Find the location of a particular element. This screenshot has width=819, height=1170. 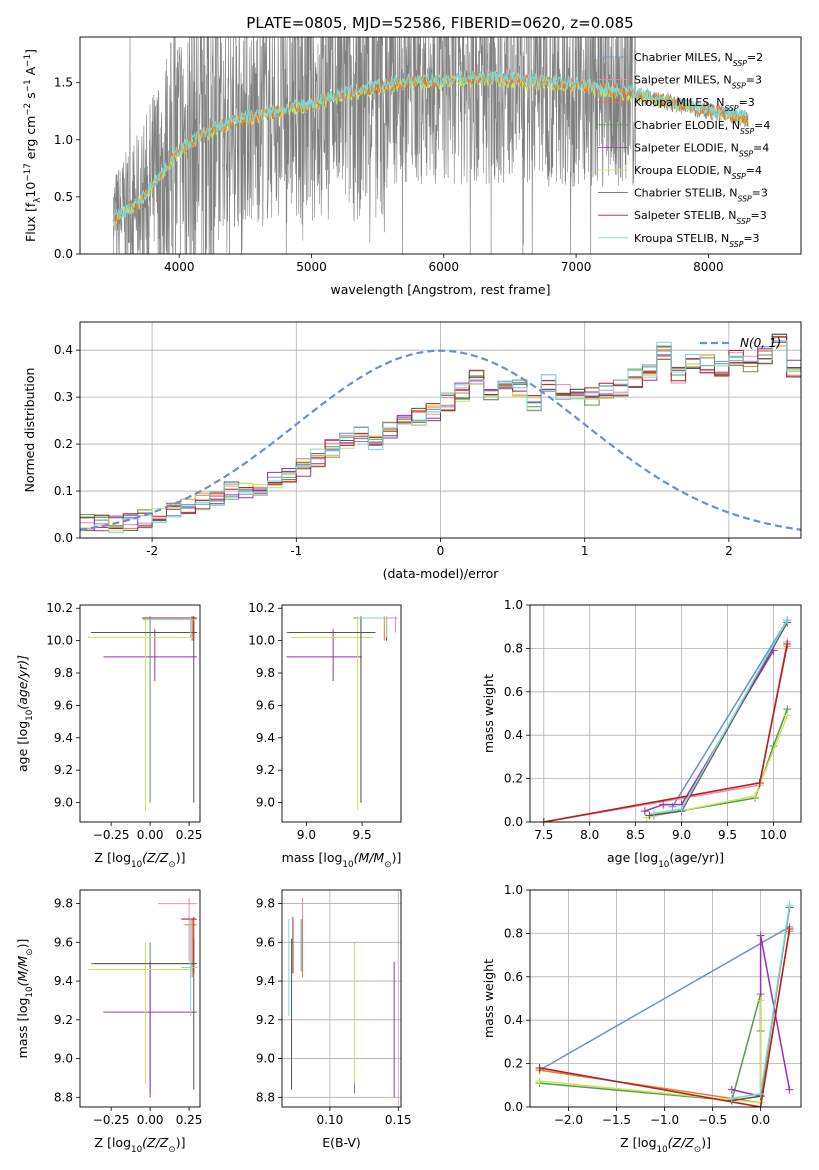

histogram-k_stelib is located at coordinates (440, 437).